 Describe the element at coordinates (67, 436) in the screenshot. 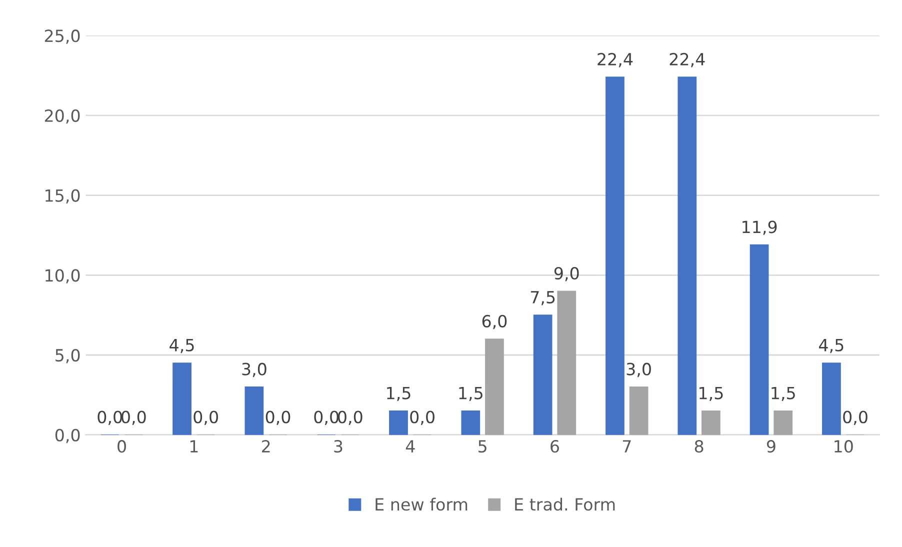

I see `y-tick-label: 0,0` at that location.